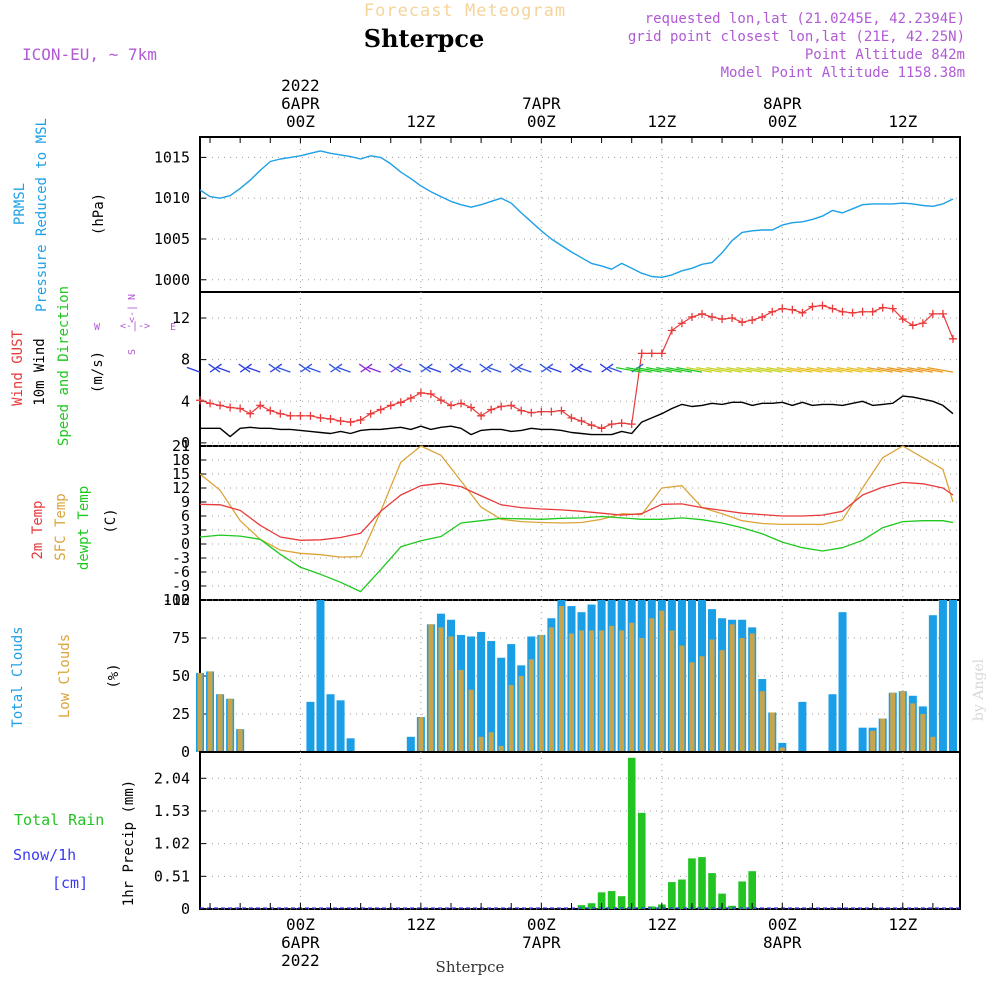 The width and height of the screenshot is (1000, 1000). I want to click on y-tick-label: 1000, so click(172, 280).